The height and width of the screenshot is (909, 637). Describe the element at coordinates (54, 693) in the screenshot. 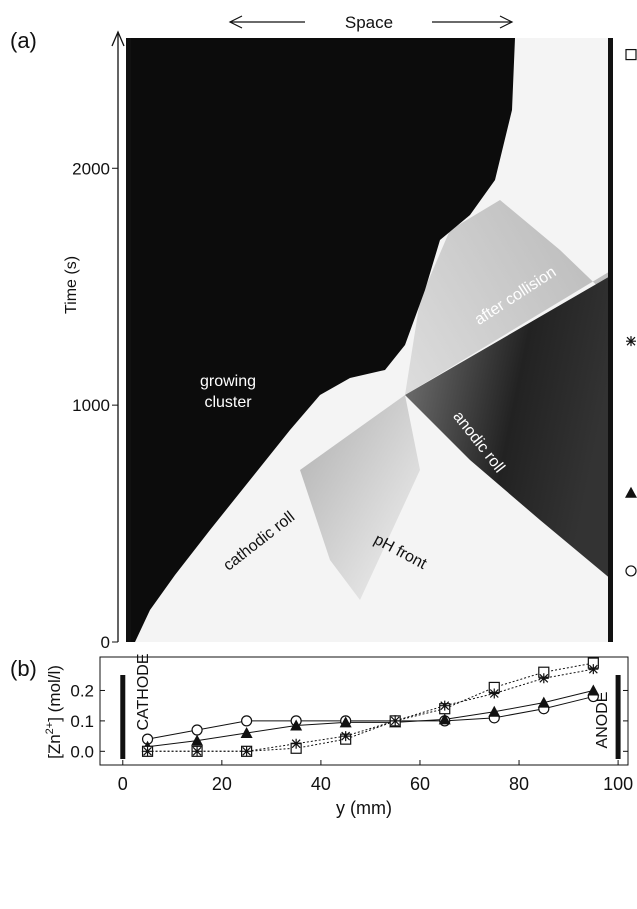

I see `y-axis-label-part: ] (mol/l)` at that location.